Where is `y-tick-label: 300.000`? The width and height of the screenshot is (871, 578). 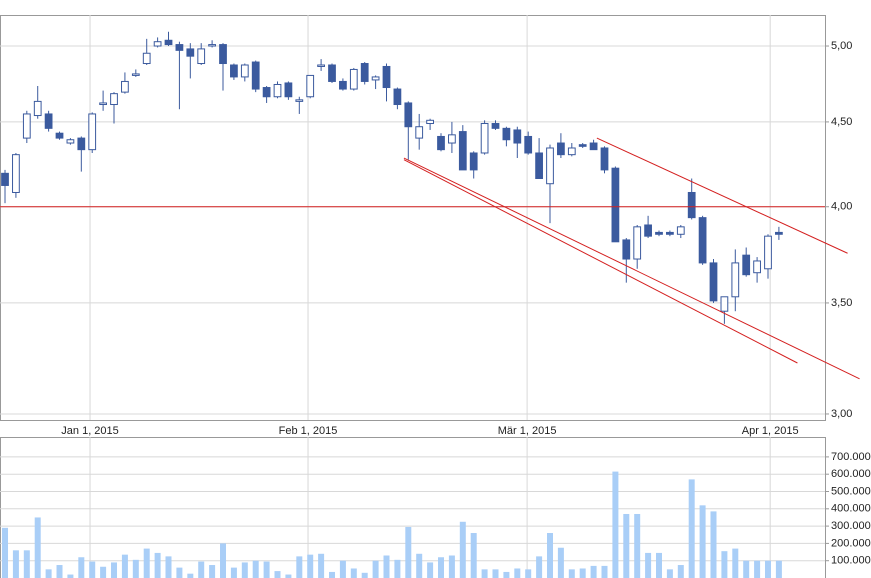
y-tick-label: 300.000 is located at coordinates (851, 526).